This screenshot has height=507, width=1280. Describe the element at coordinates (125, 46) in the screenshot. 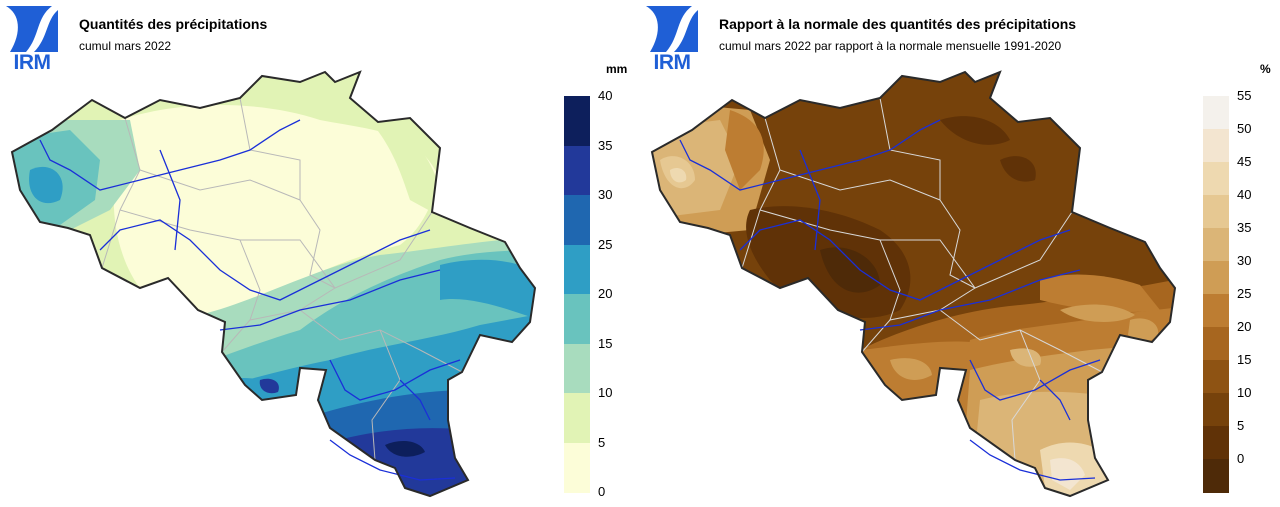

I see `map-subtitle: cumul mars 2022` at that location.